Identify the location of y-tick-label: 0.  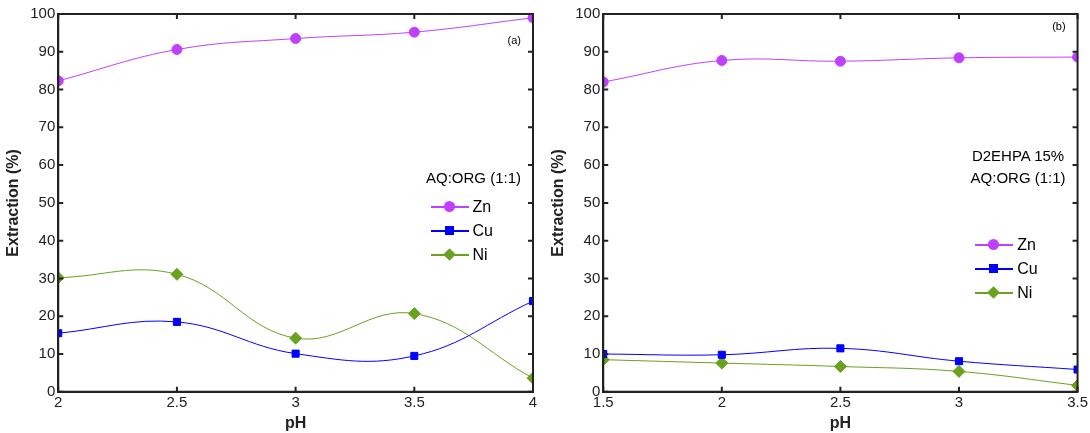
(51, 390).